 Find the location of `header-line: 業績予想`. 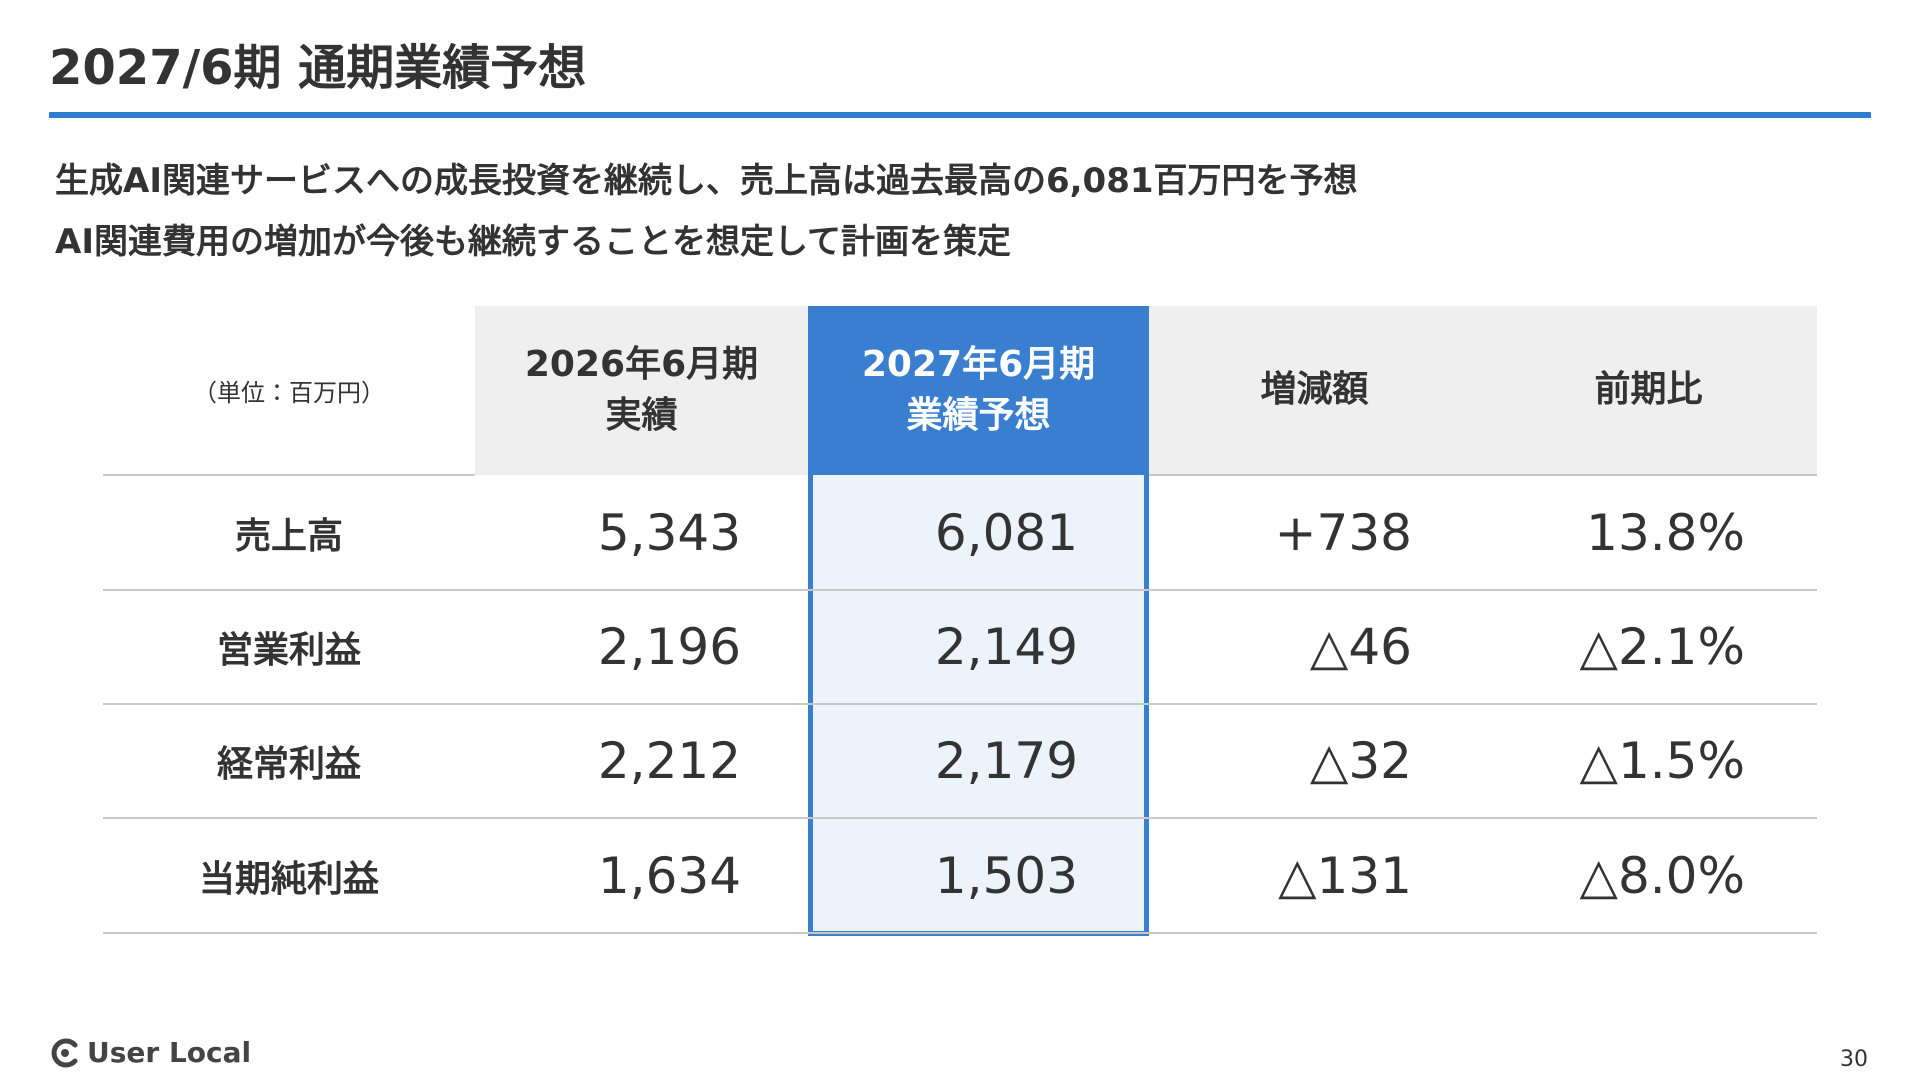

header-line: 業績予想 is located at coordinates (978, 415).